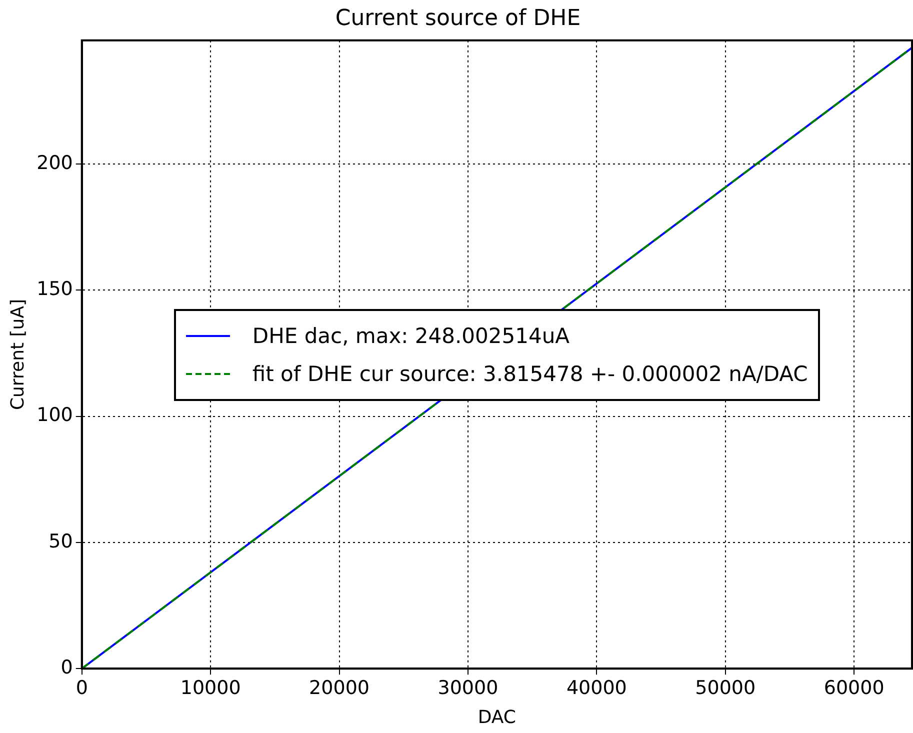 The height and width of the screenshot is (733, 913). I want to click on x-tick-label: 20000, so click(339, 687).